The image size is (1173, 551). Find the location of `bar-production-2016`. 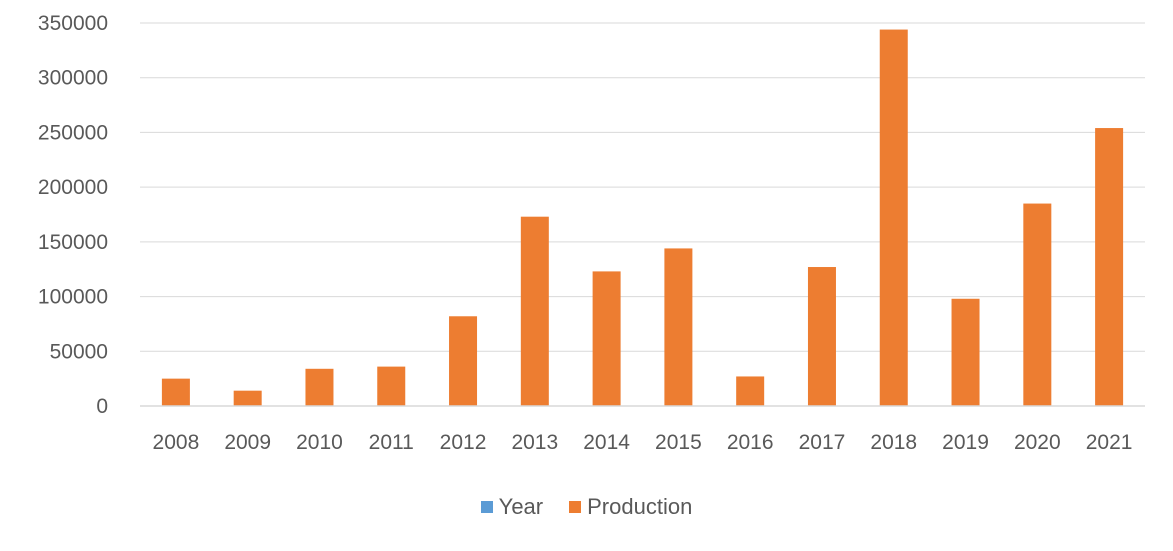

bar-production-2016 is located at coordinates (750, 391).